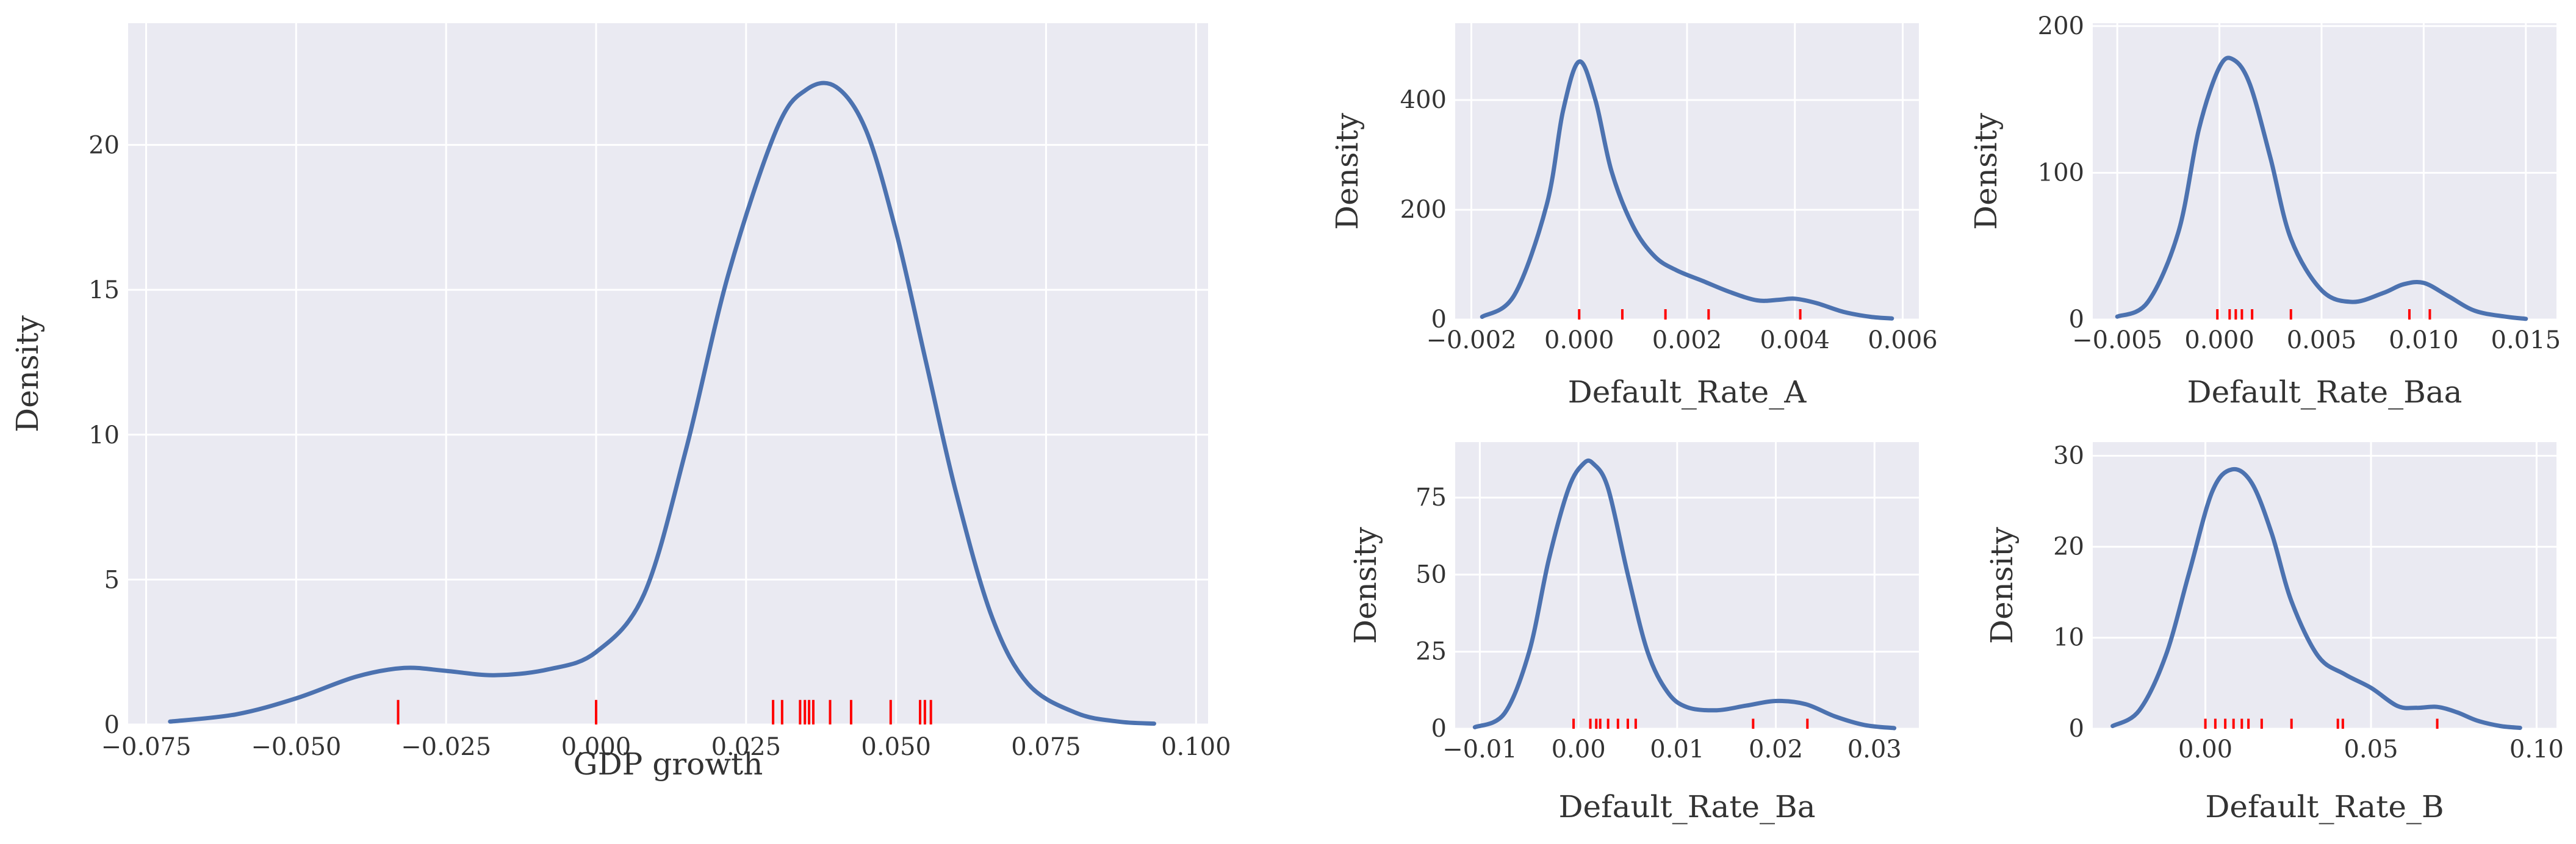 The height and width of the screenshot is (844, 2576). What do you see at coordinates (1986, 171) in the screenshot?
I see `y-axis-label-default-rate-baa: Density` at bounding box center [1986, 171].